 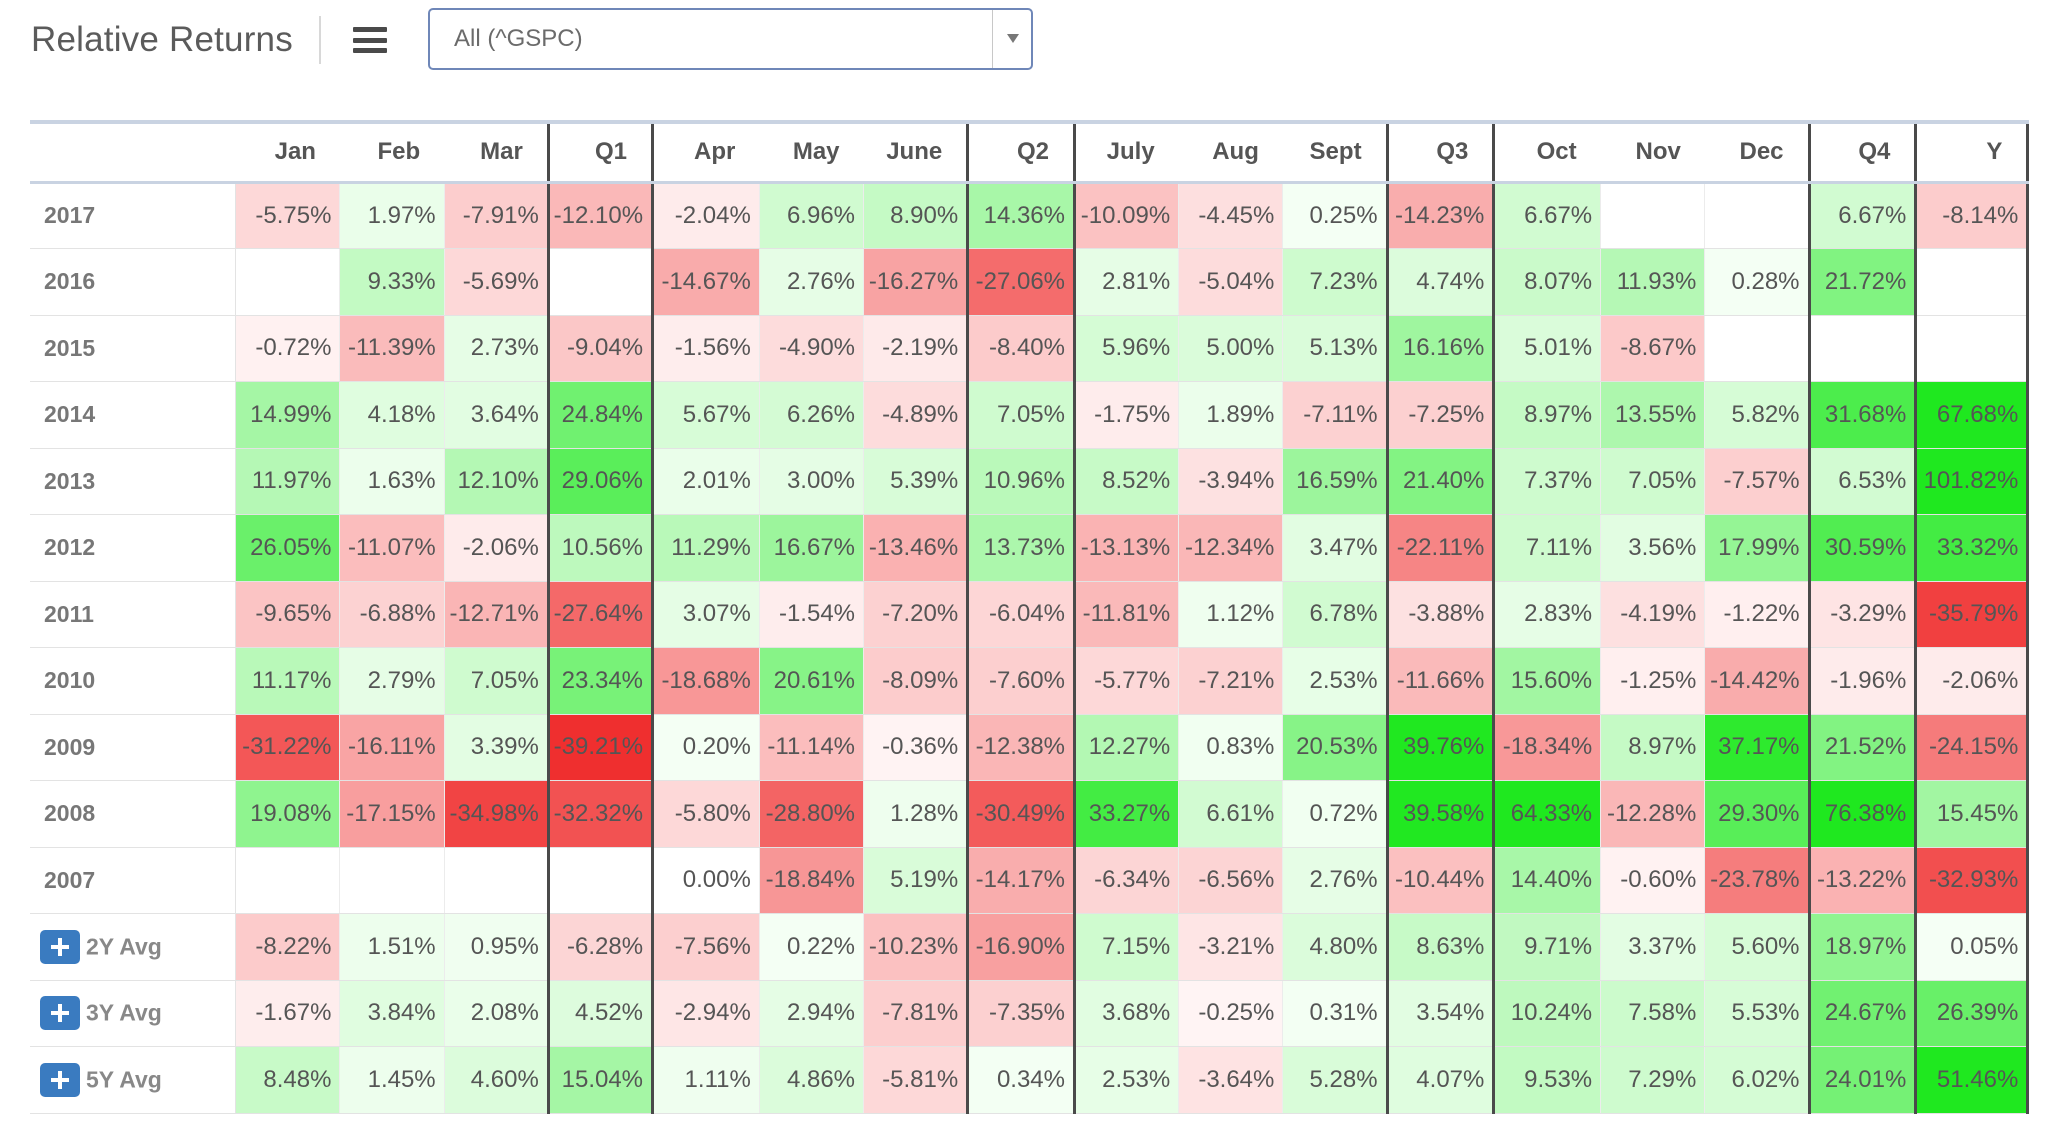 I want to click on year-label: 2015, so click(x=133, y=348).